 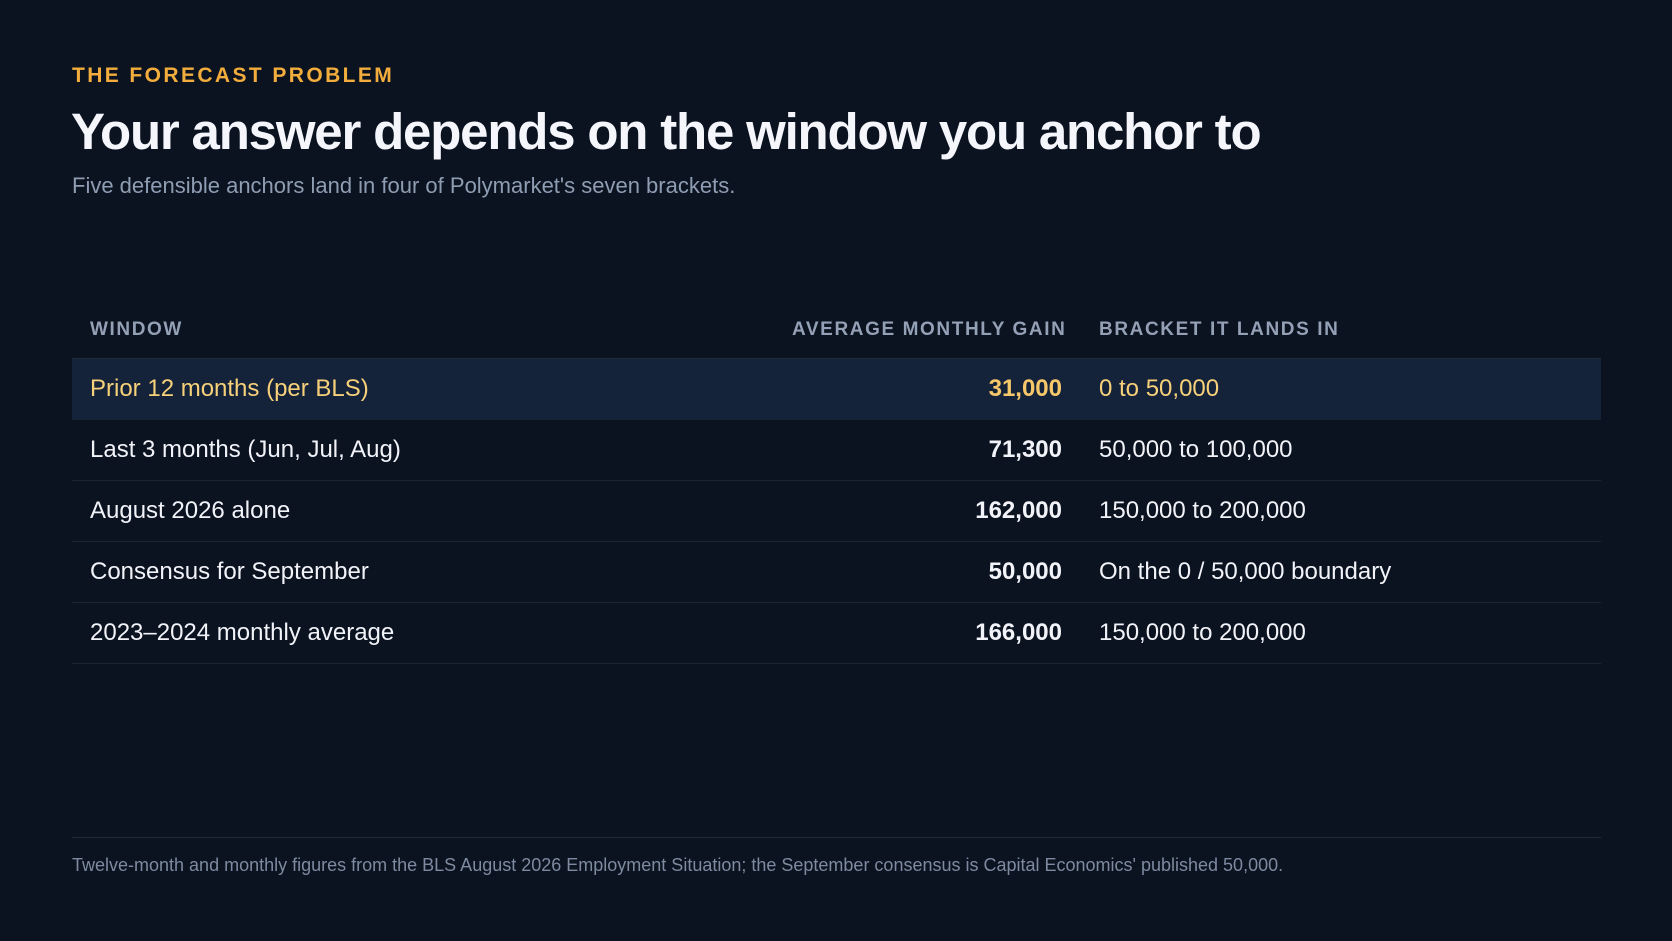 I want to click on gain-cell: 166,000, so click(x=1018, y=632).